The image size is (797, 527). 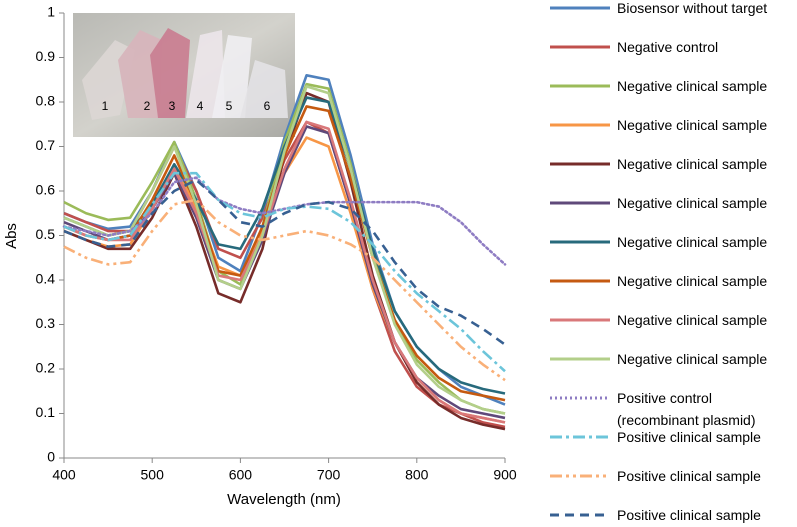 I want to click on x-tick-label: 600, so click(x=241, y=475).